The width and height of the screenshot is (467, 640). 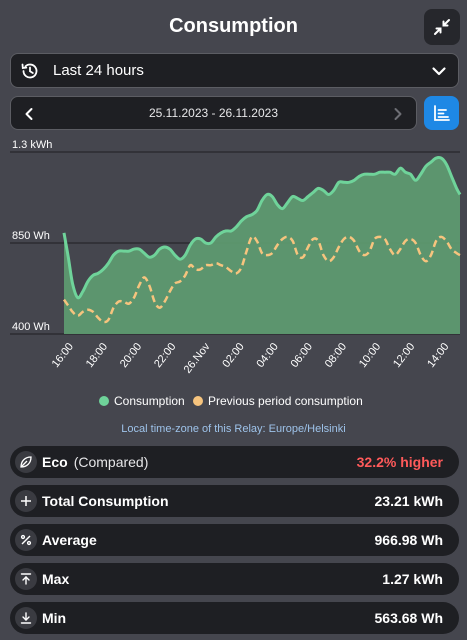 I want to click on chart-type-button, so click(x=441, y=113).